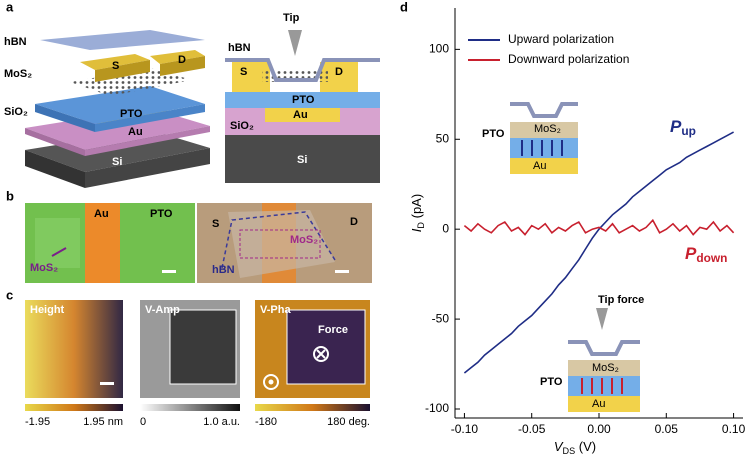  I want to click on label: Height, so click(47, 310).